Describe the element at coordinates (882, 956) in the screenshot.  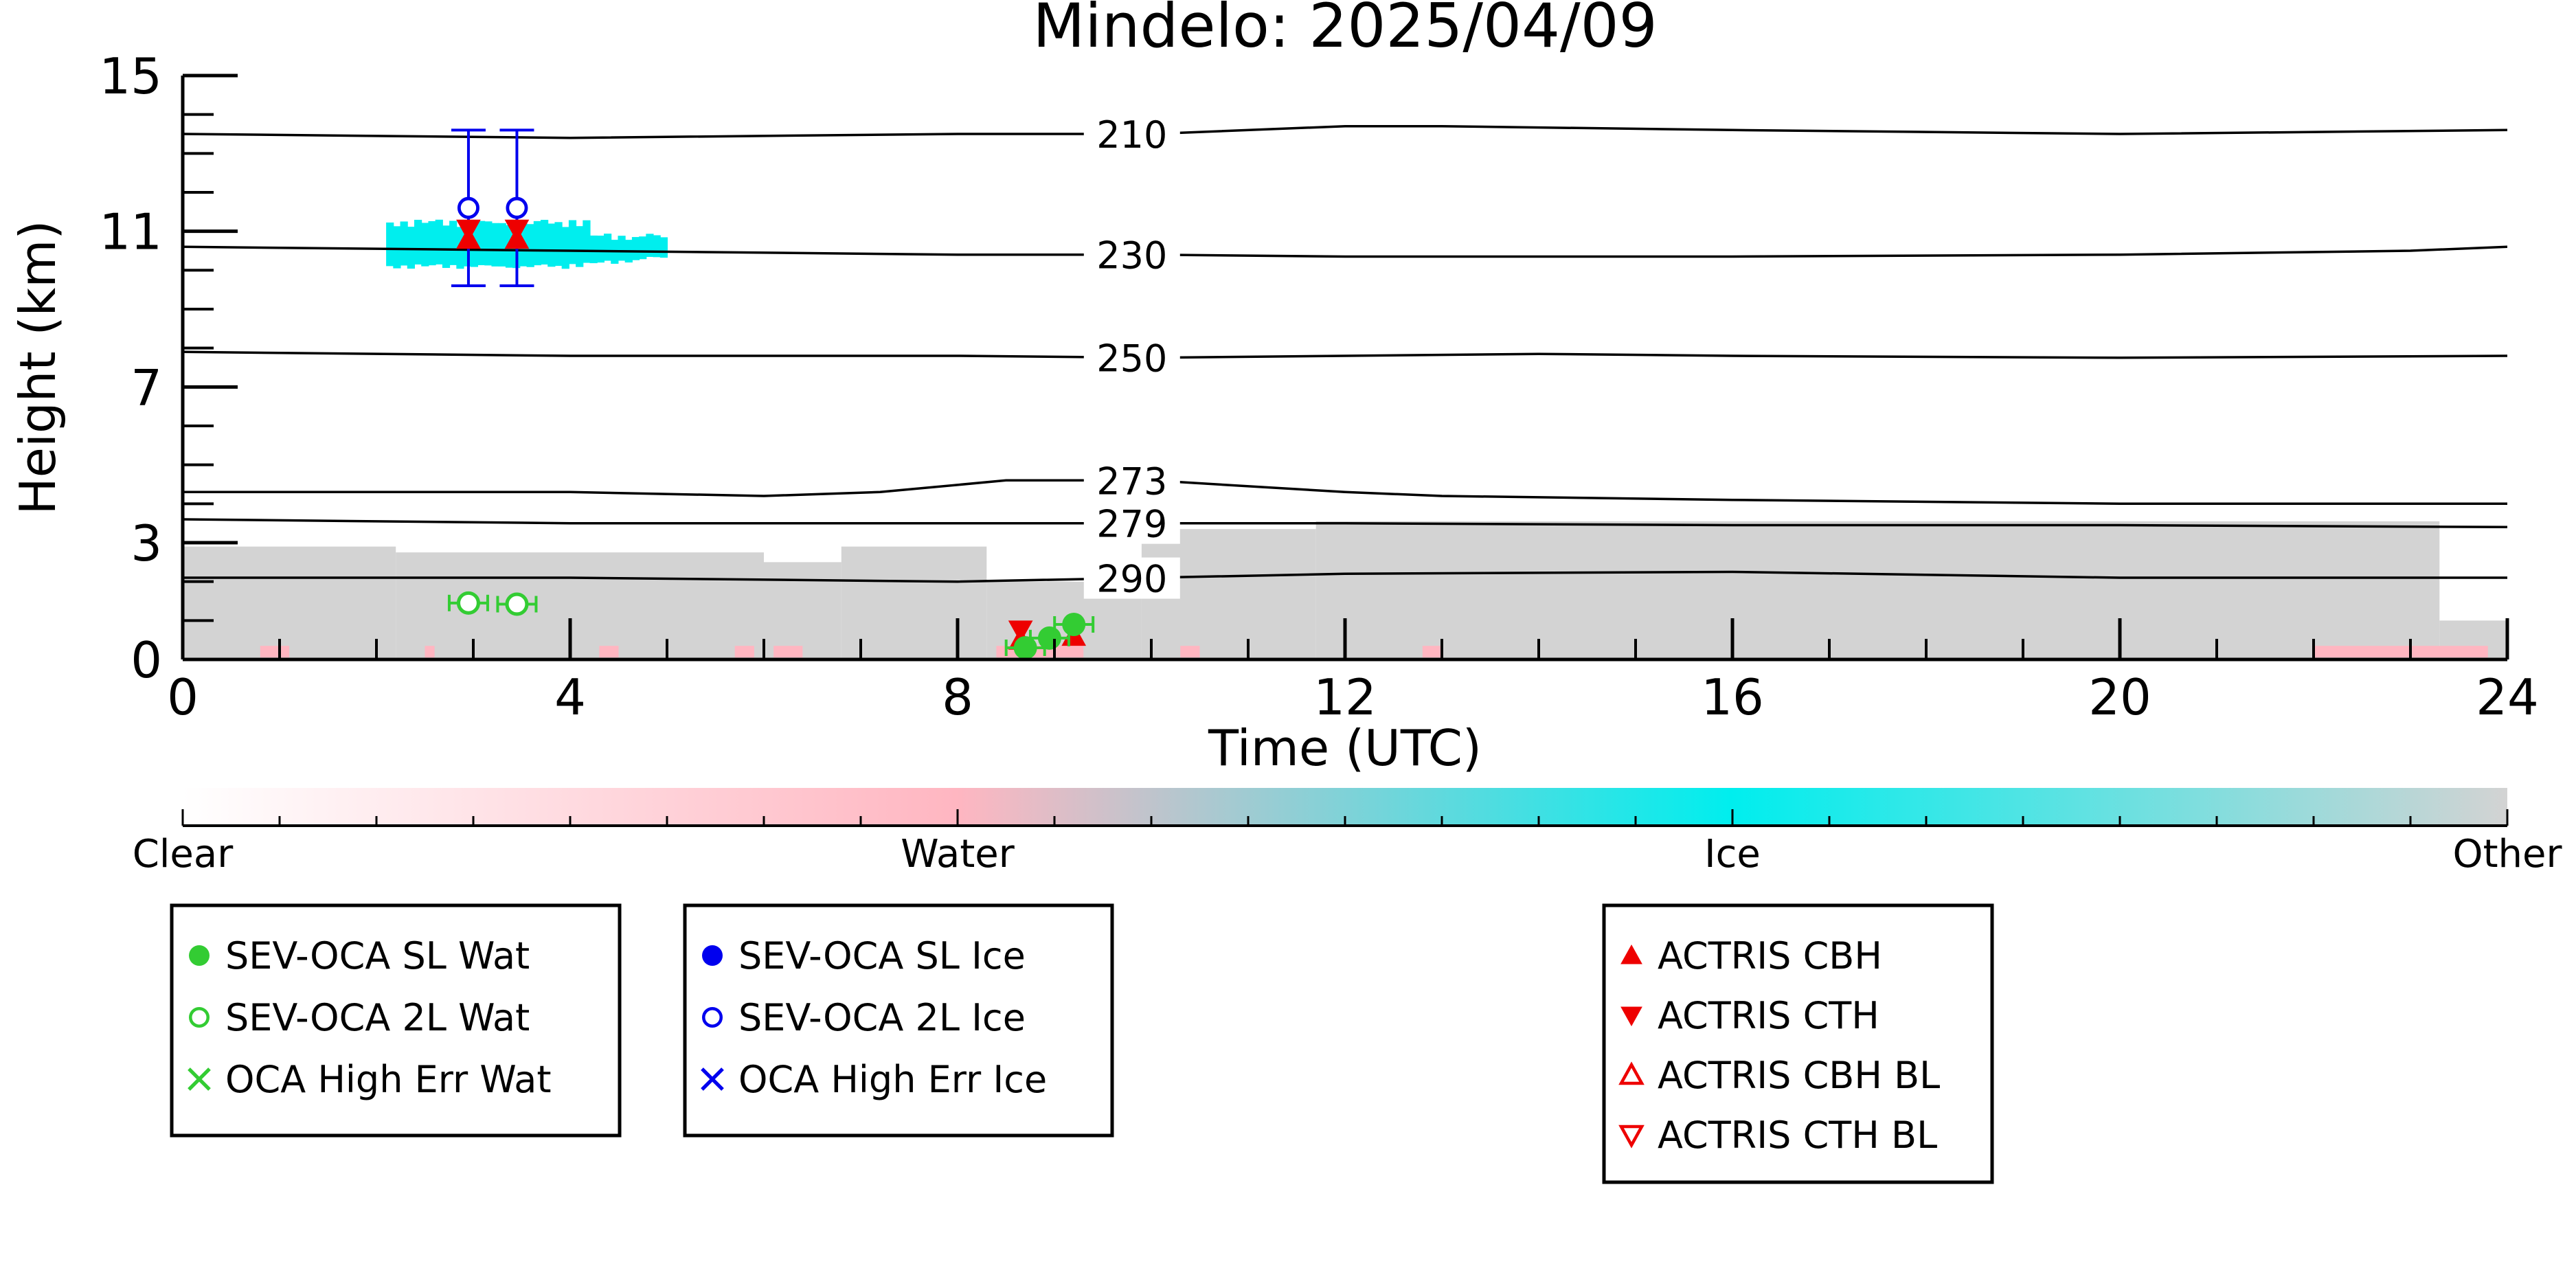
I see `legend-entry: SEV-OCA SL Ice` at that location.